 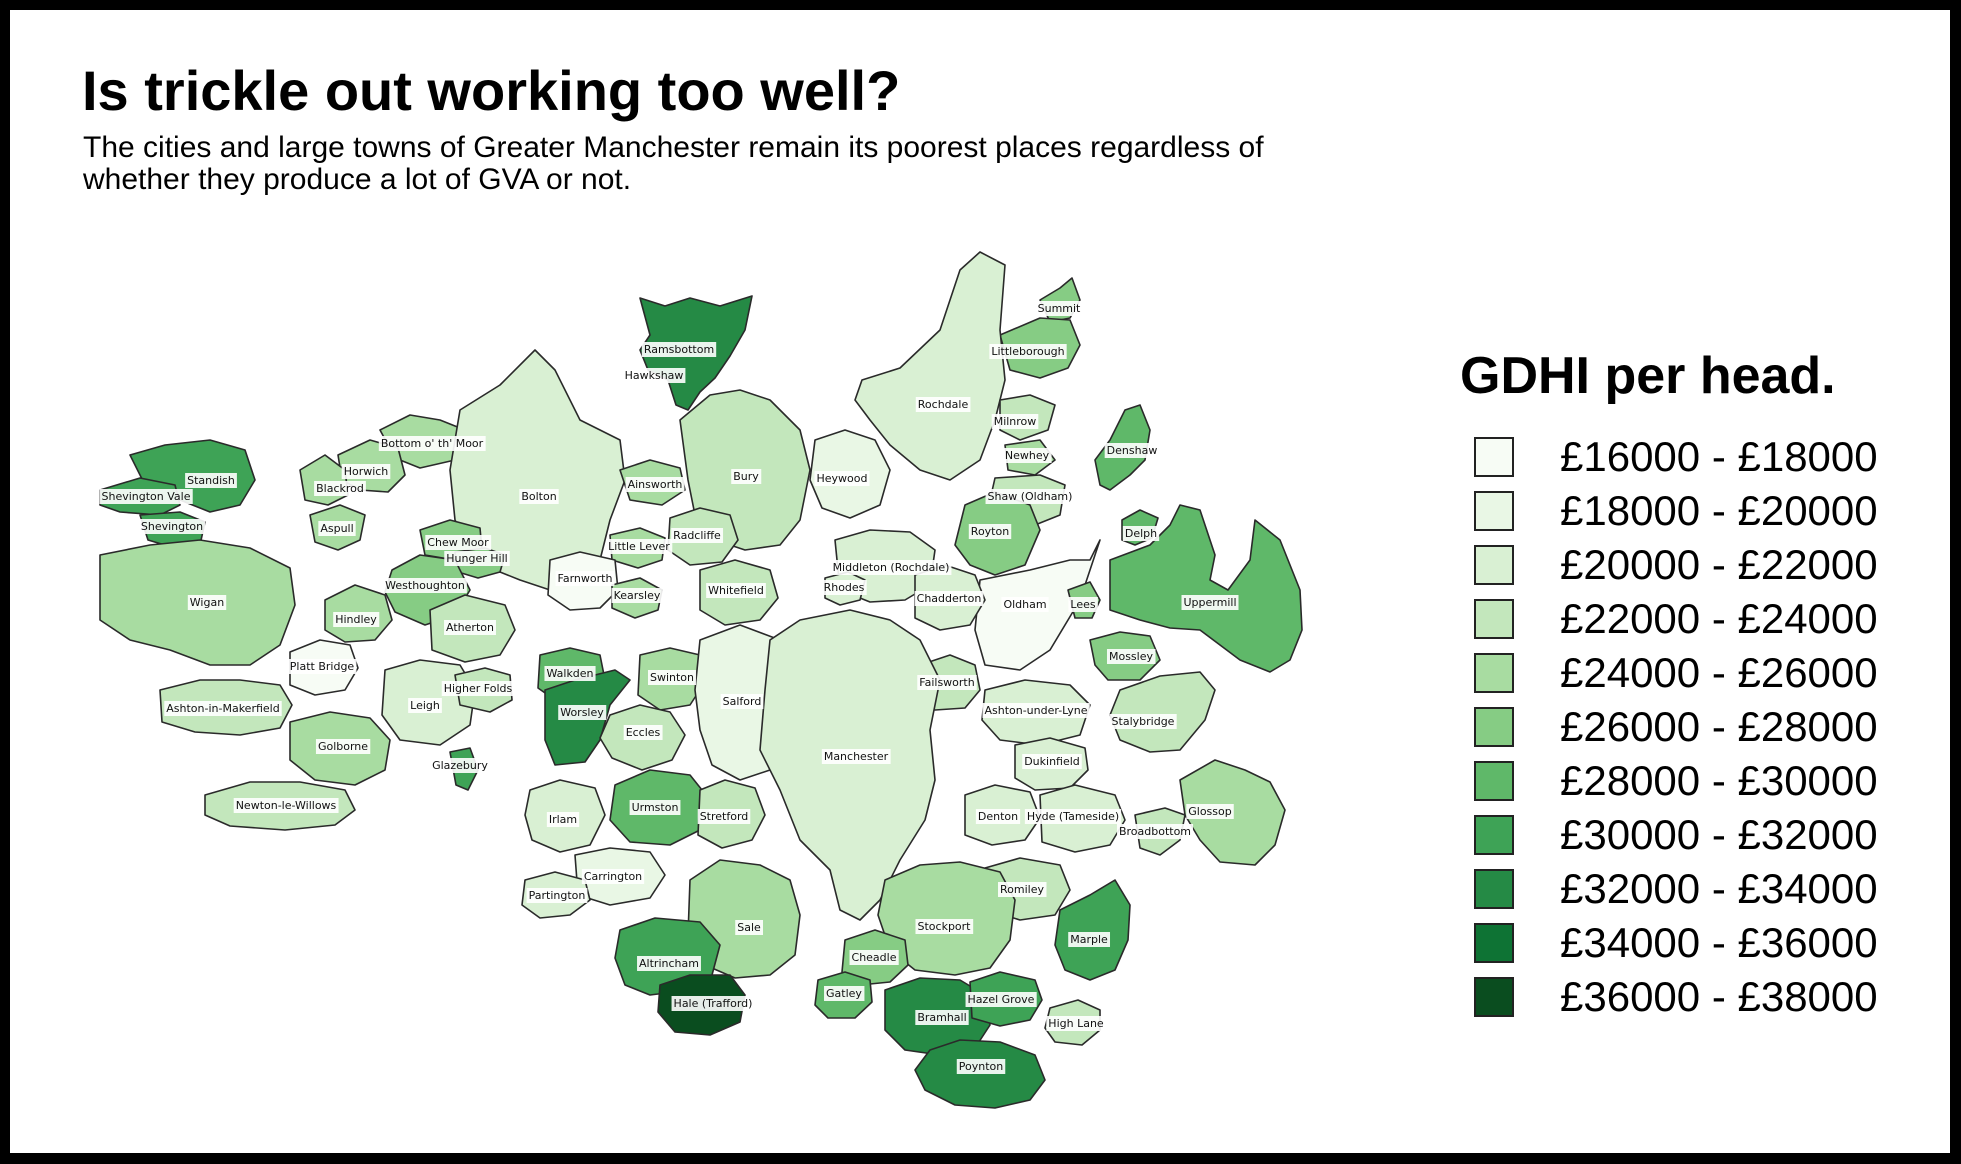 I want to click on place-name: Sale, so click(x=749, y=927).